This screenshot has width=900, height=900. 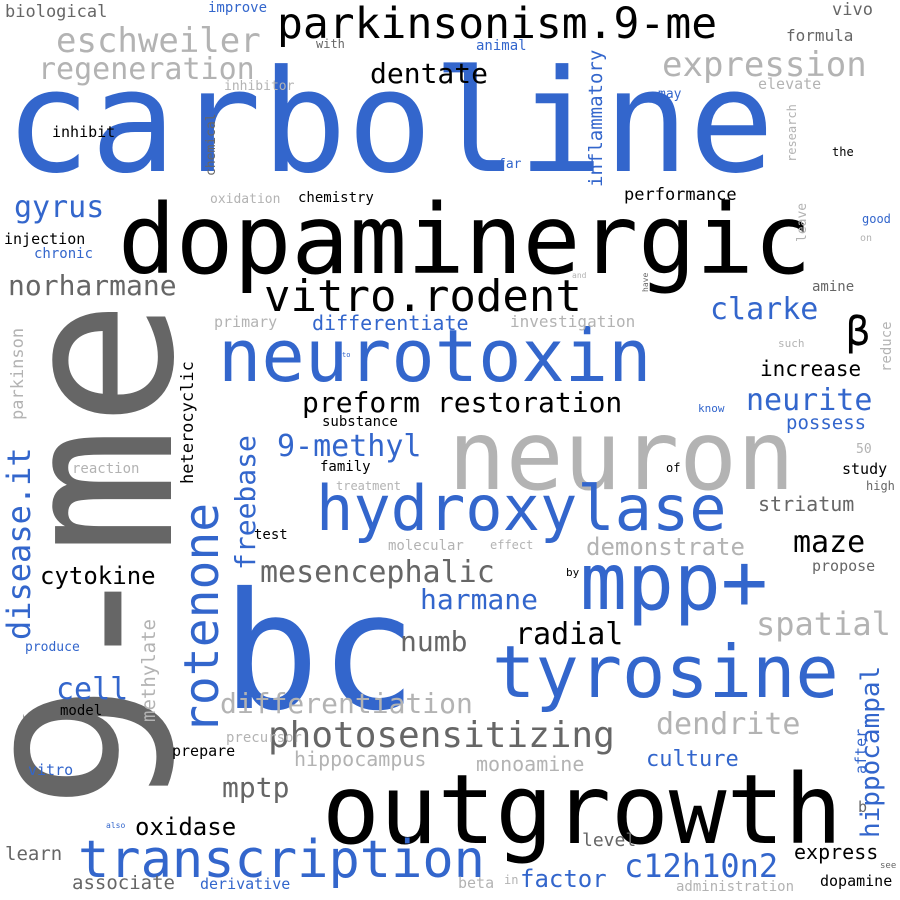 What do you see at coordinates (346, 355) in the screenshot?
I see `word-to: to` at bounding box center [346, 355].